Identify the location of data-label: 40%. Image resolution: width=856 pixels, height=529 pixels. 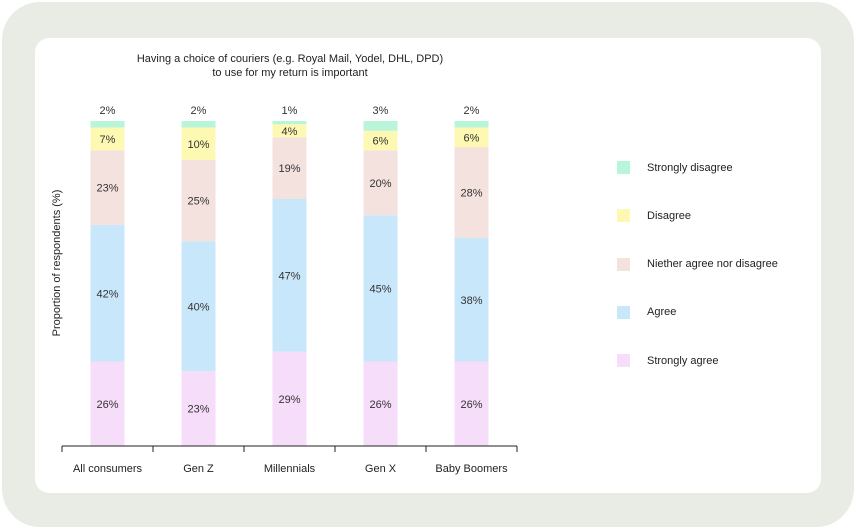
(198, 307).